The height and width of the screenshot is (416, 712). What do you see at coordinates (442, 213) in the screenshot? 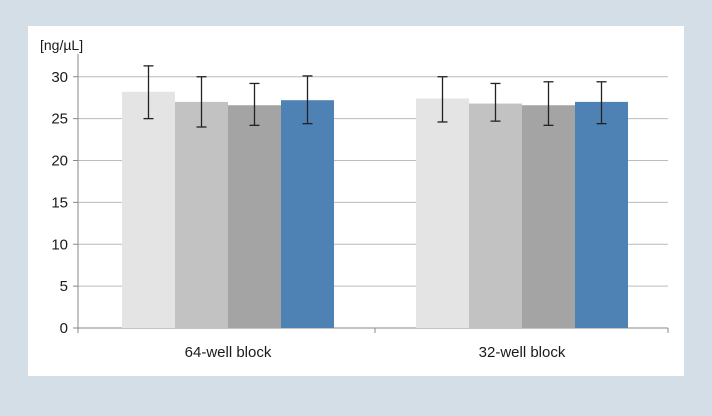
I see `bar-s1-c2` at bounding box center [442, 213].